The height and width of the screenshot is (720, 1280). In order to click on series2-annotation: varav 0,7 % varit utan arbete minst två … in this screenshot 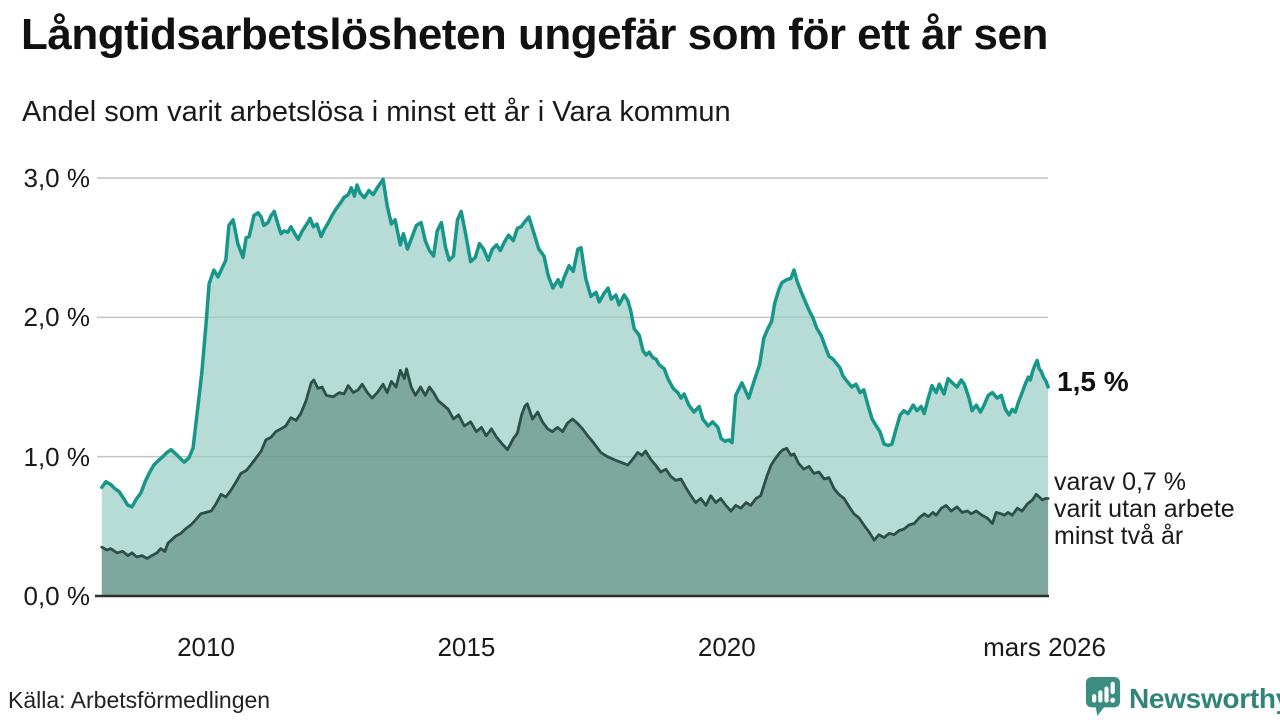, I will do `click(1144, 509)`.